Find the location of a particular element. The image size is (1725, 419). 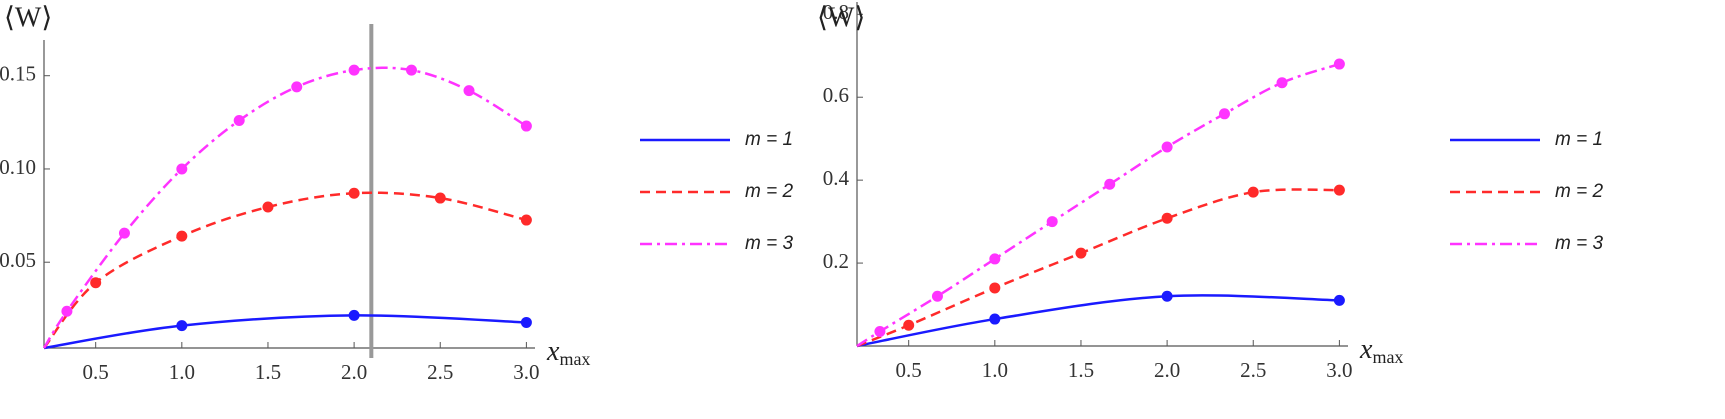

y-tick-label: 0.2 is located at coordinates (836, 261).